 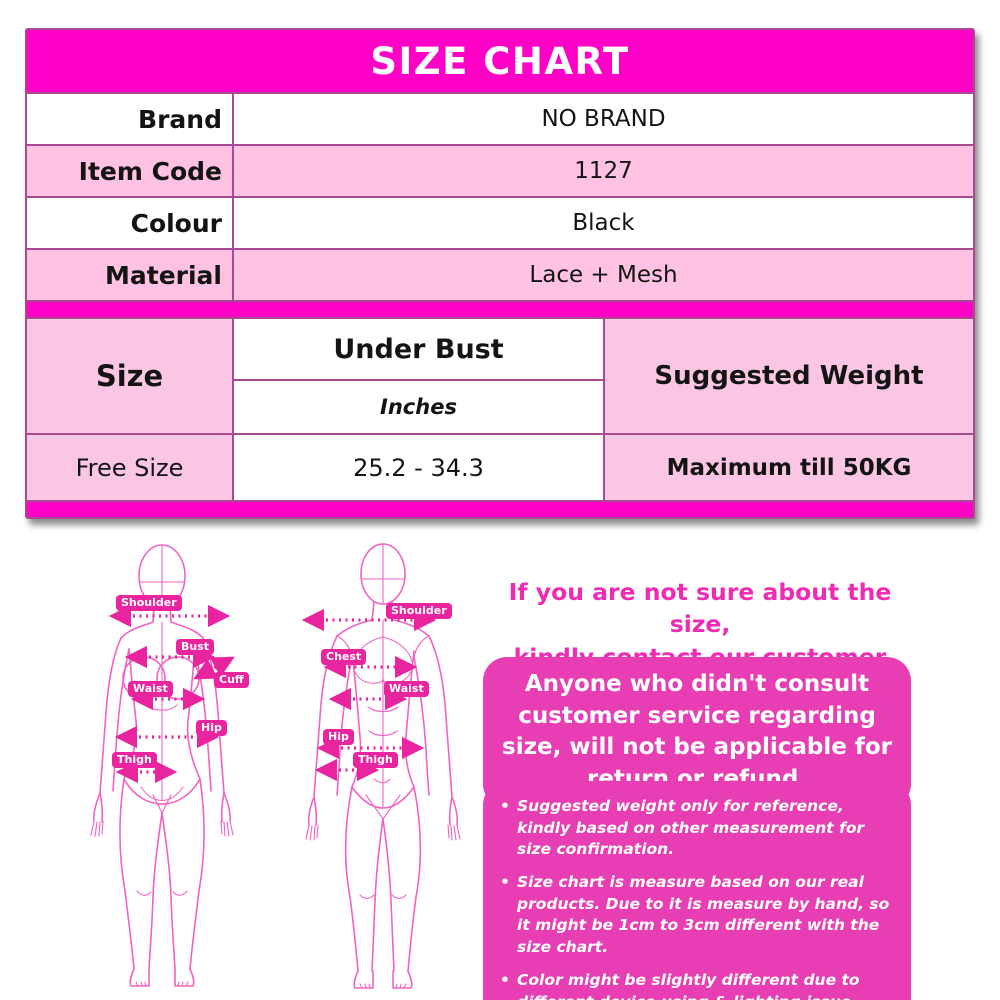 What do you see at coordinates (369, 695) in the screenshot?
I see `male-measure-arrows` at bounding box center [369, 695].